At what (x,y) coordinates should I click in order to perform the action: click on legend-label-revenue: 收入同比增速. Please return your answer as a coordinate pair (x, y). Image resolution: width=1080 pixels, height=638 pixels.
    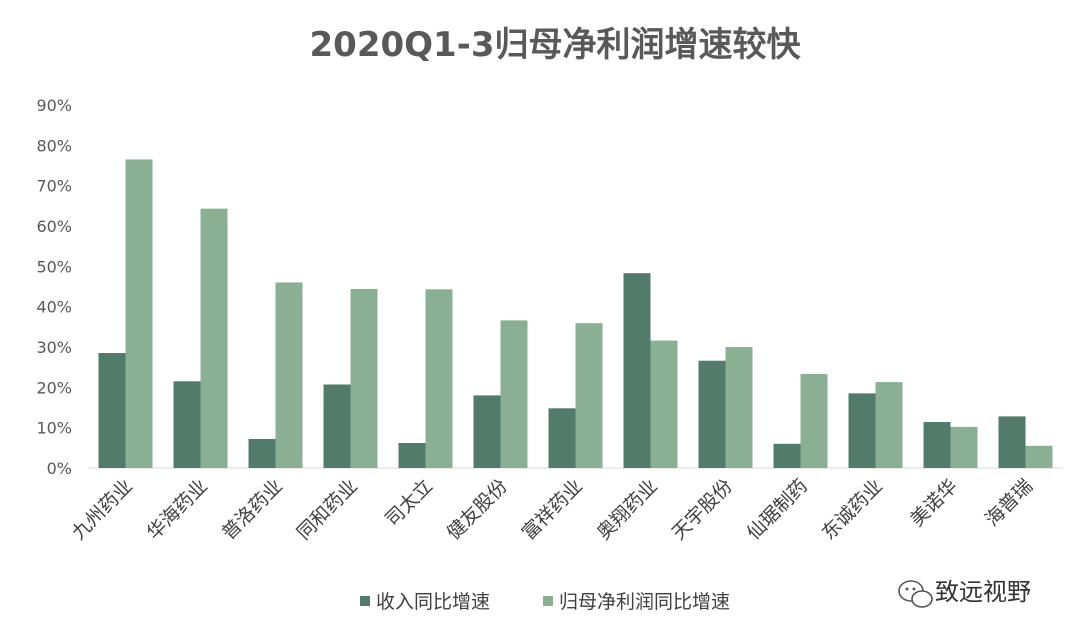
    Looking at the image, I should click on (433, 602).